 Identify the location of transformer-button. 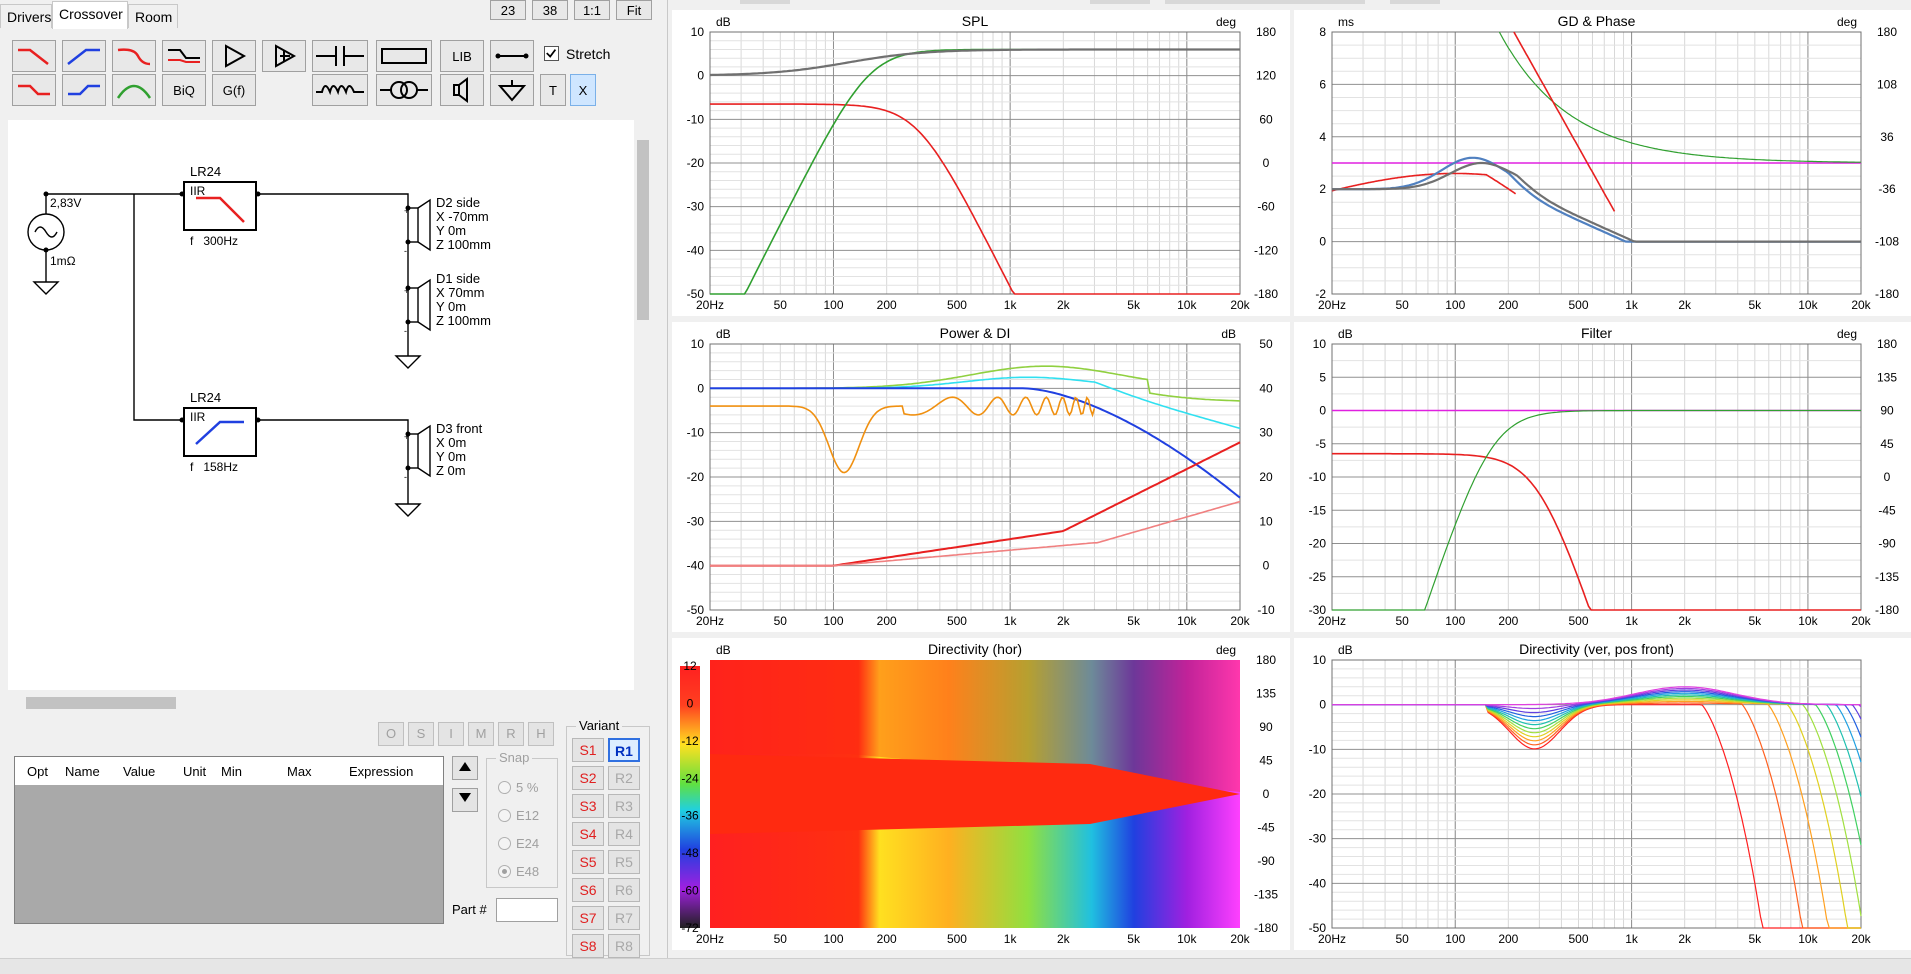
(404, 90).